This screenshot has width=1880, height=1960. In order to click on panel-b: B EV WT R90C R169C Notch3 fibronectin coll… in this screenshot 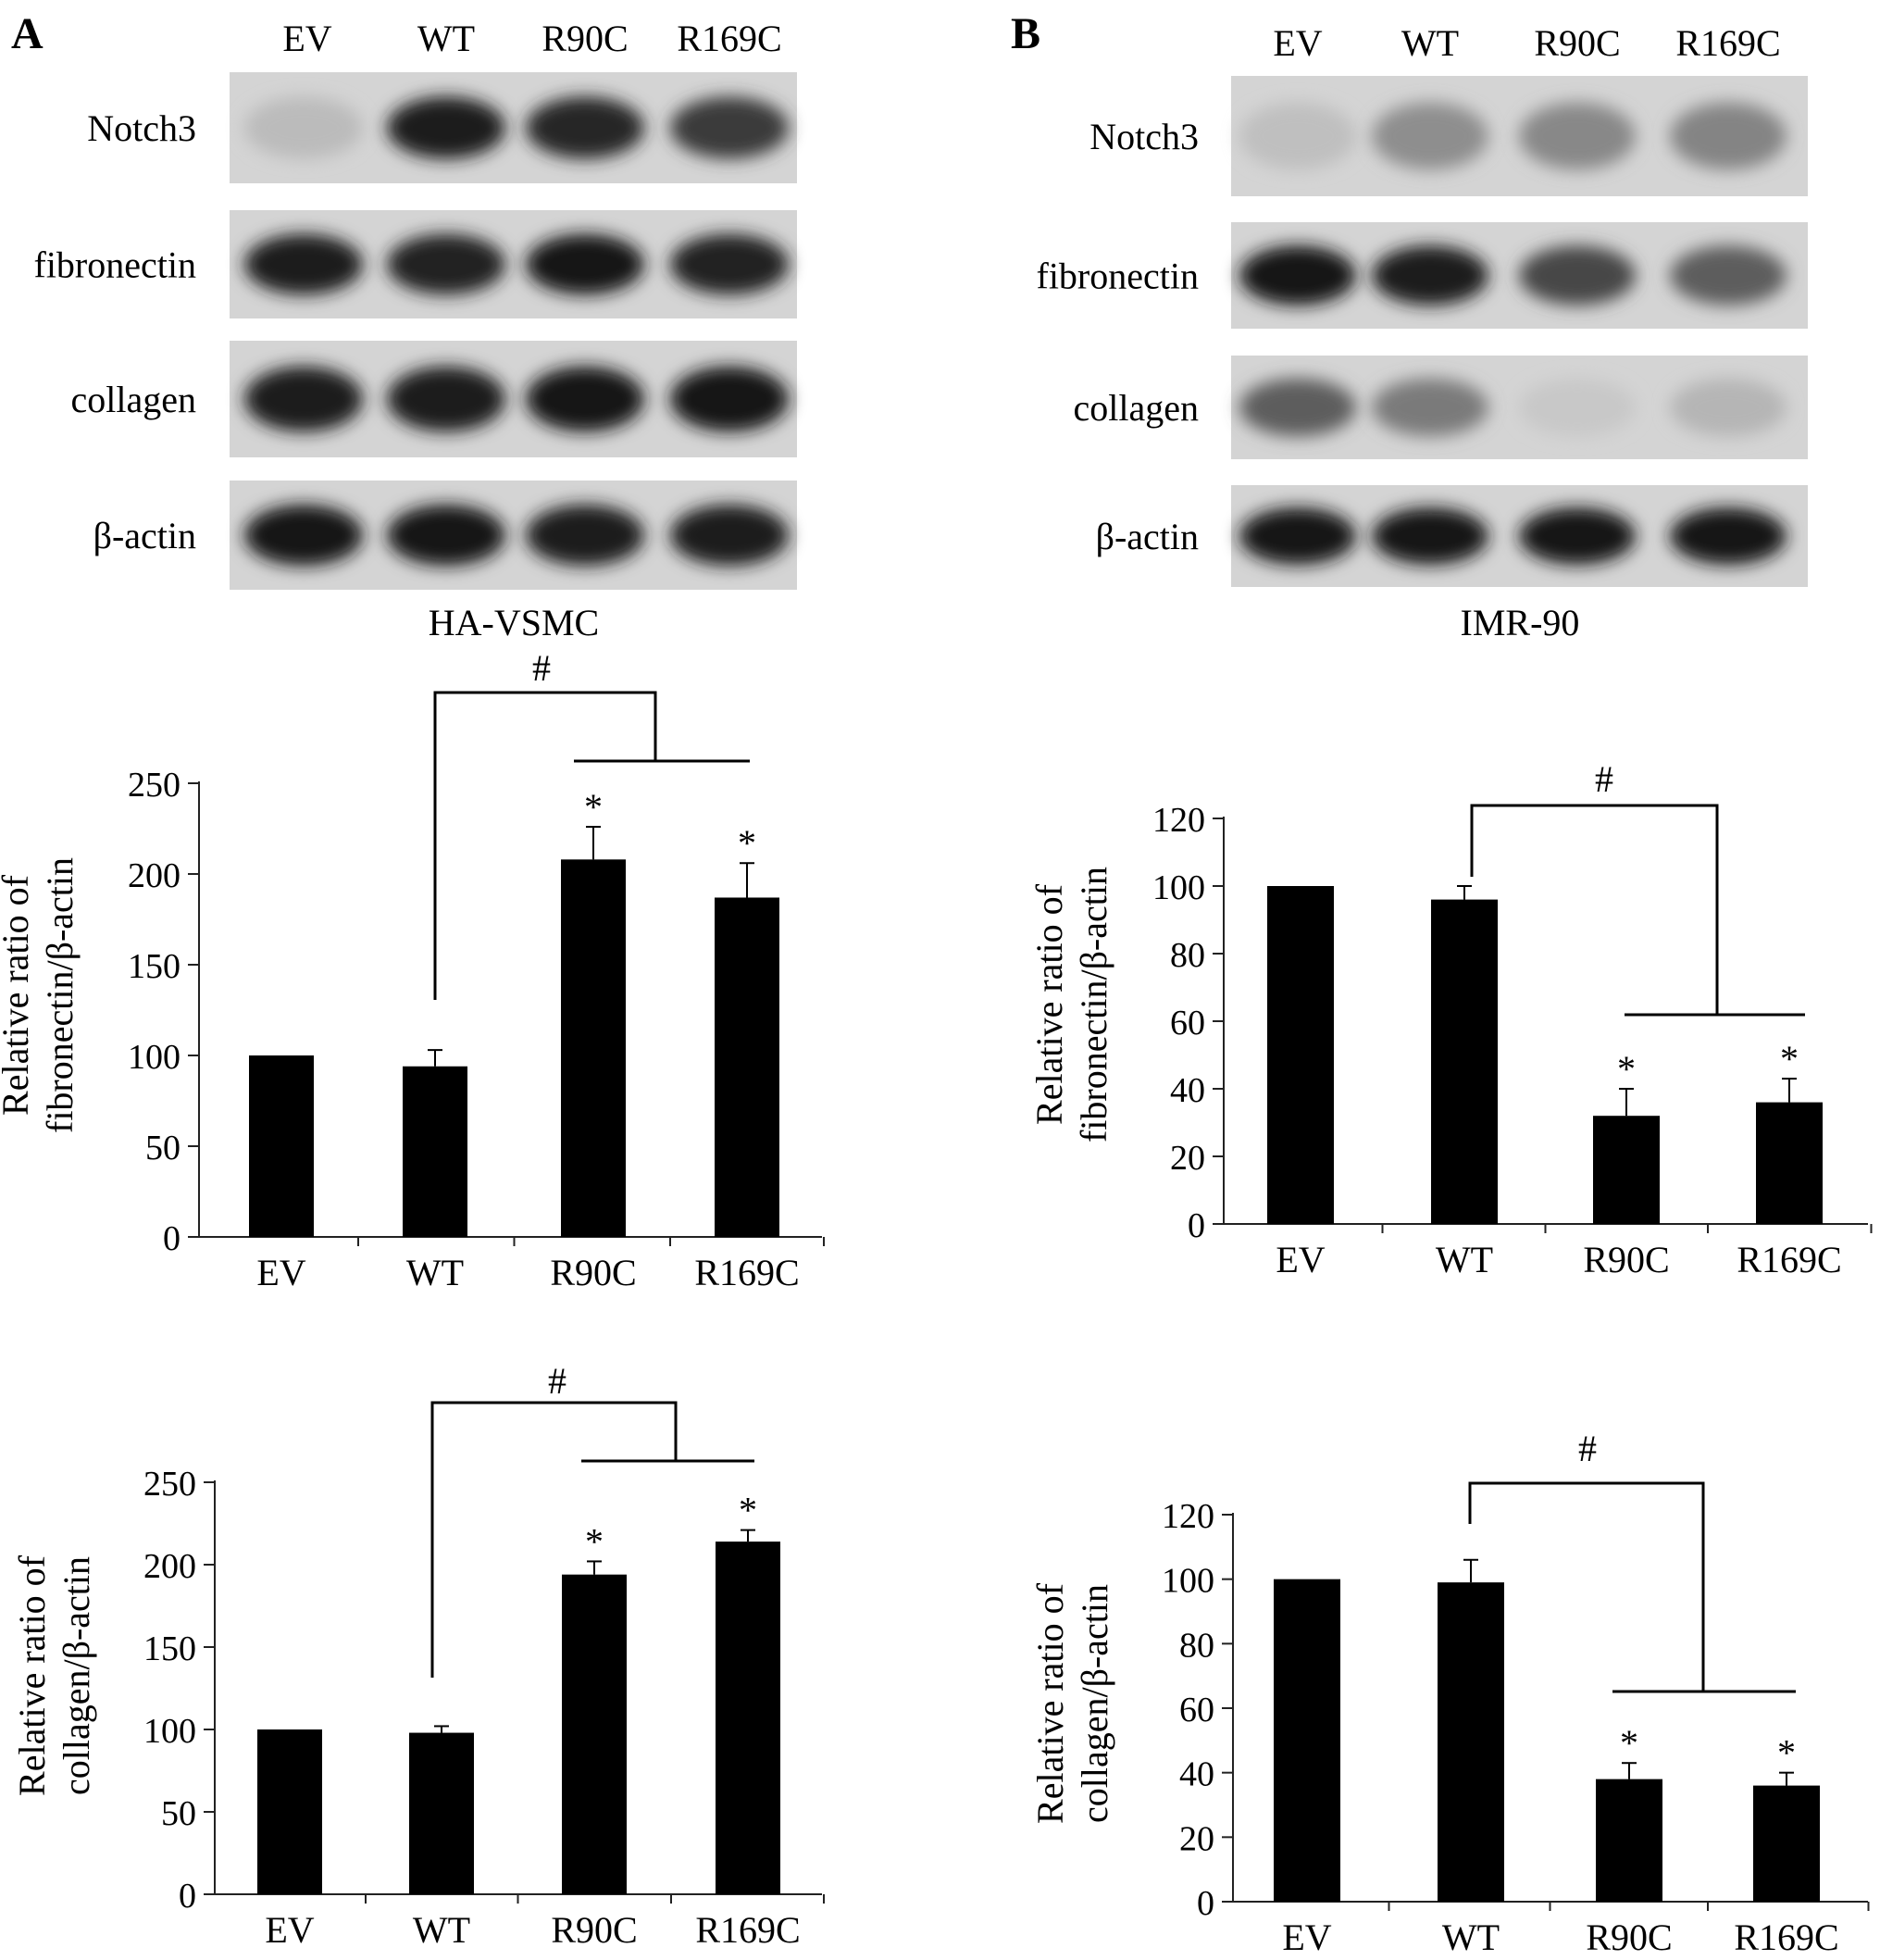, I will do `click(1410, 326)`.